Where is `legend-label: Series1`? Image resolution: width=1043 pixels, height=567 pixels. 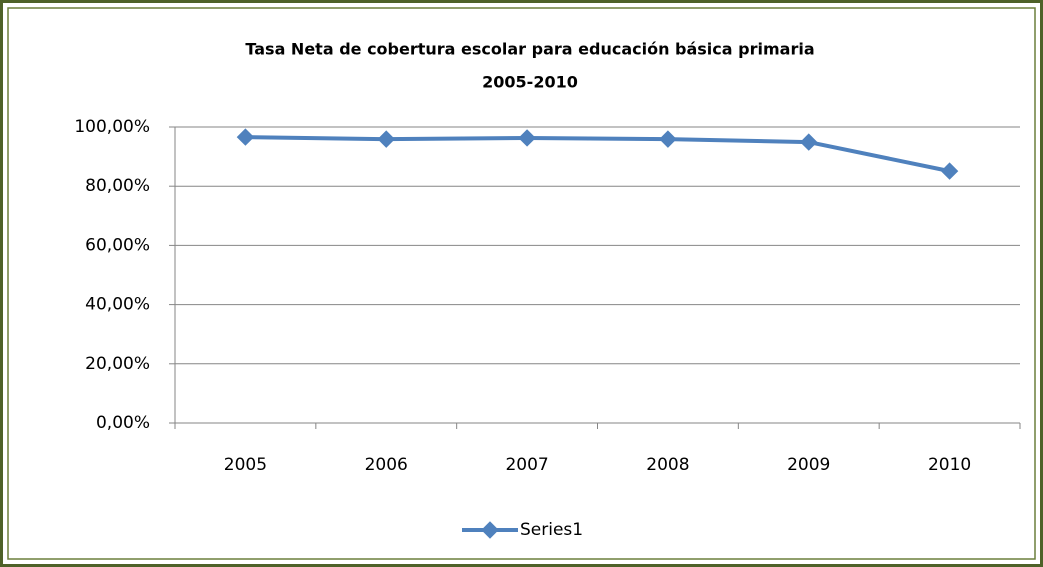
legend-label: Series1 is located at coordinates (551, 530).